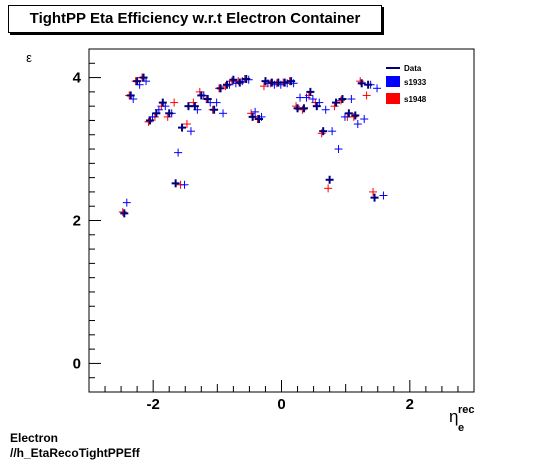 This screenshot has width=546, height=462. What do you see at coordinates (415, 99) in the screenshot?
I see `legend-label-s1948: s1948` at bounding box center [415, 99].